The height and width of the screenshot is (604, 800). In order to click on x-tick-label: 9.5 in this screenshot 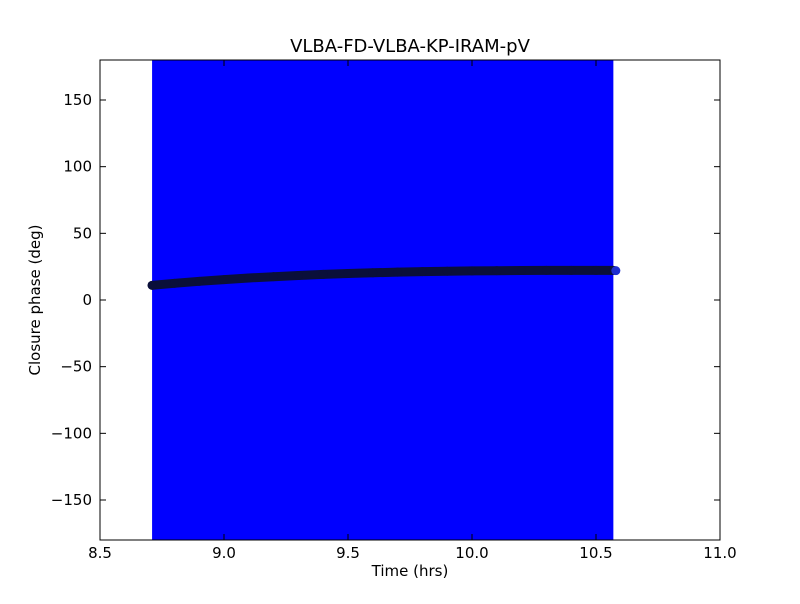, I will do `click(348, 553)`.